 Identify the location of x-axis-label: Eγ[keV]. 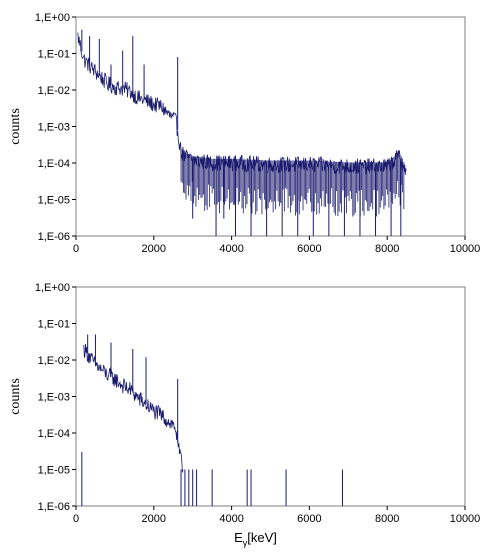
(255, 539).